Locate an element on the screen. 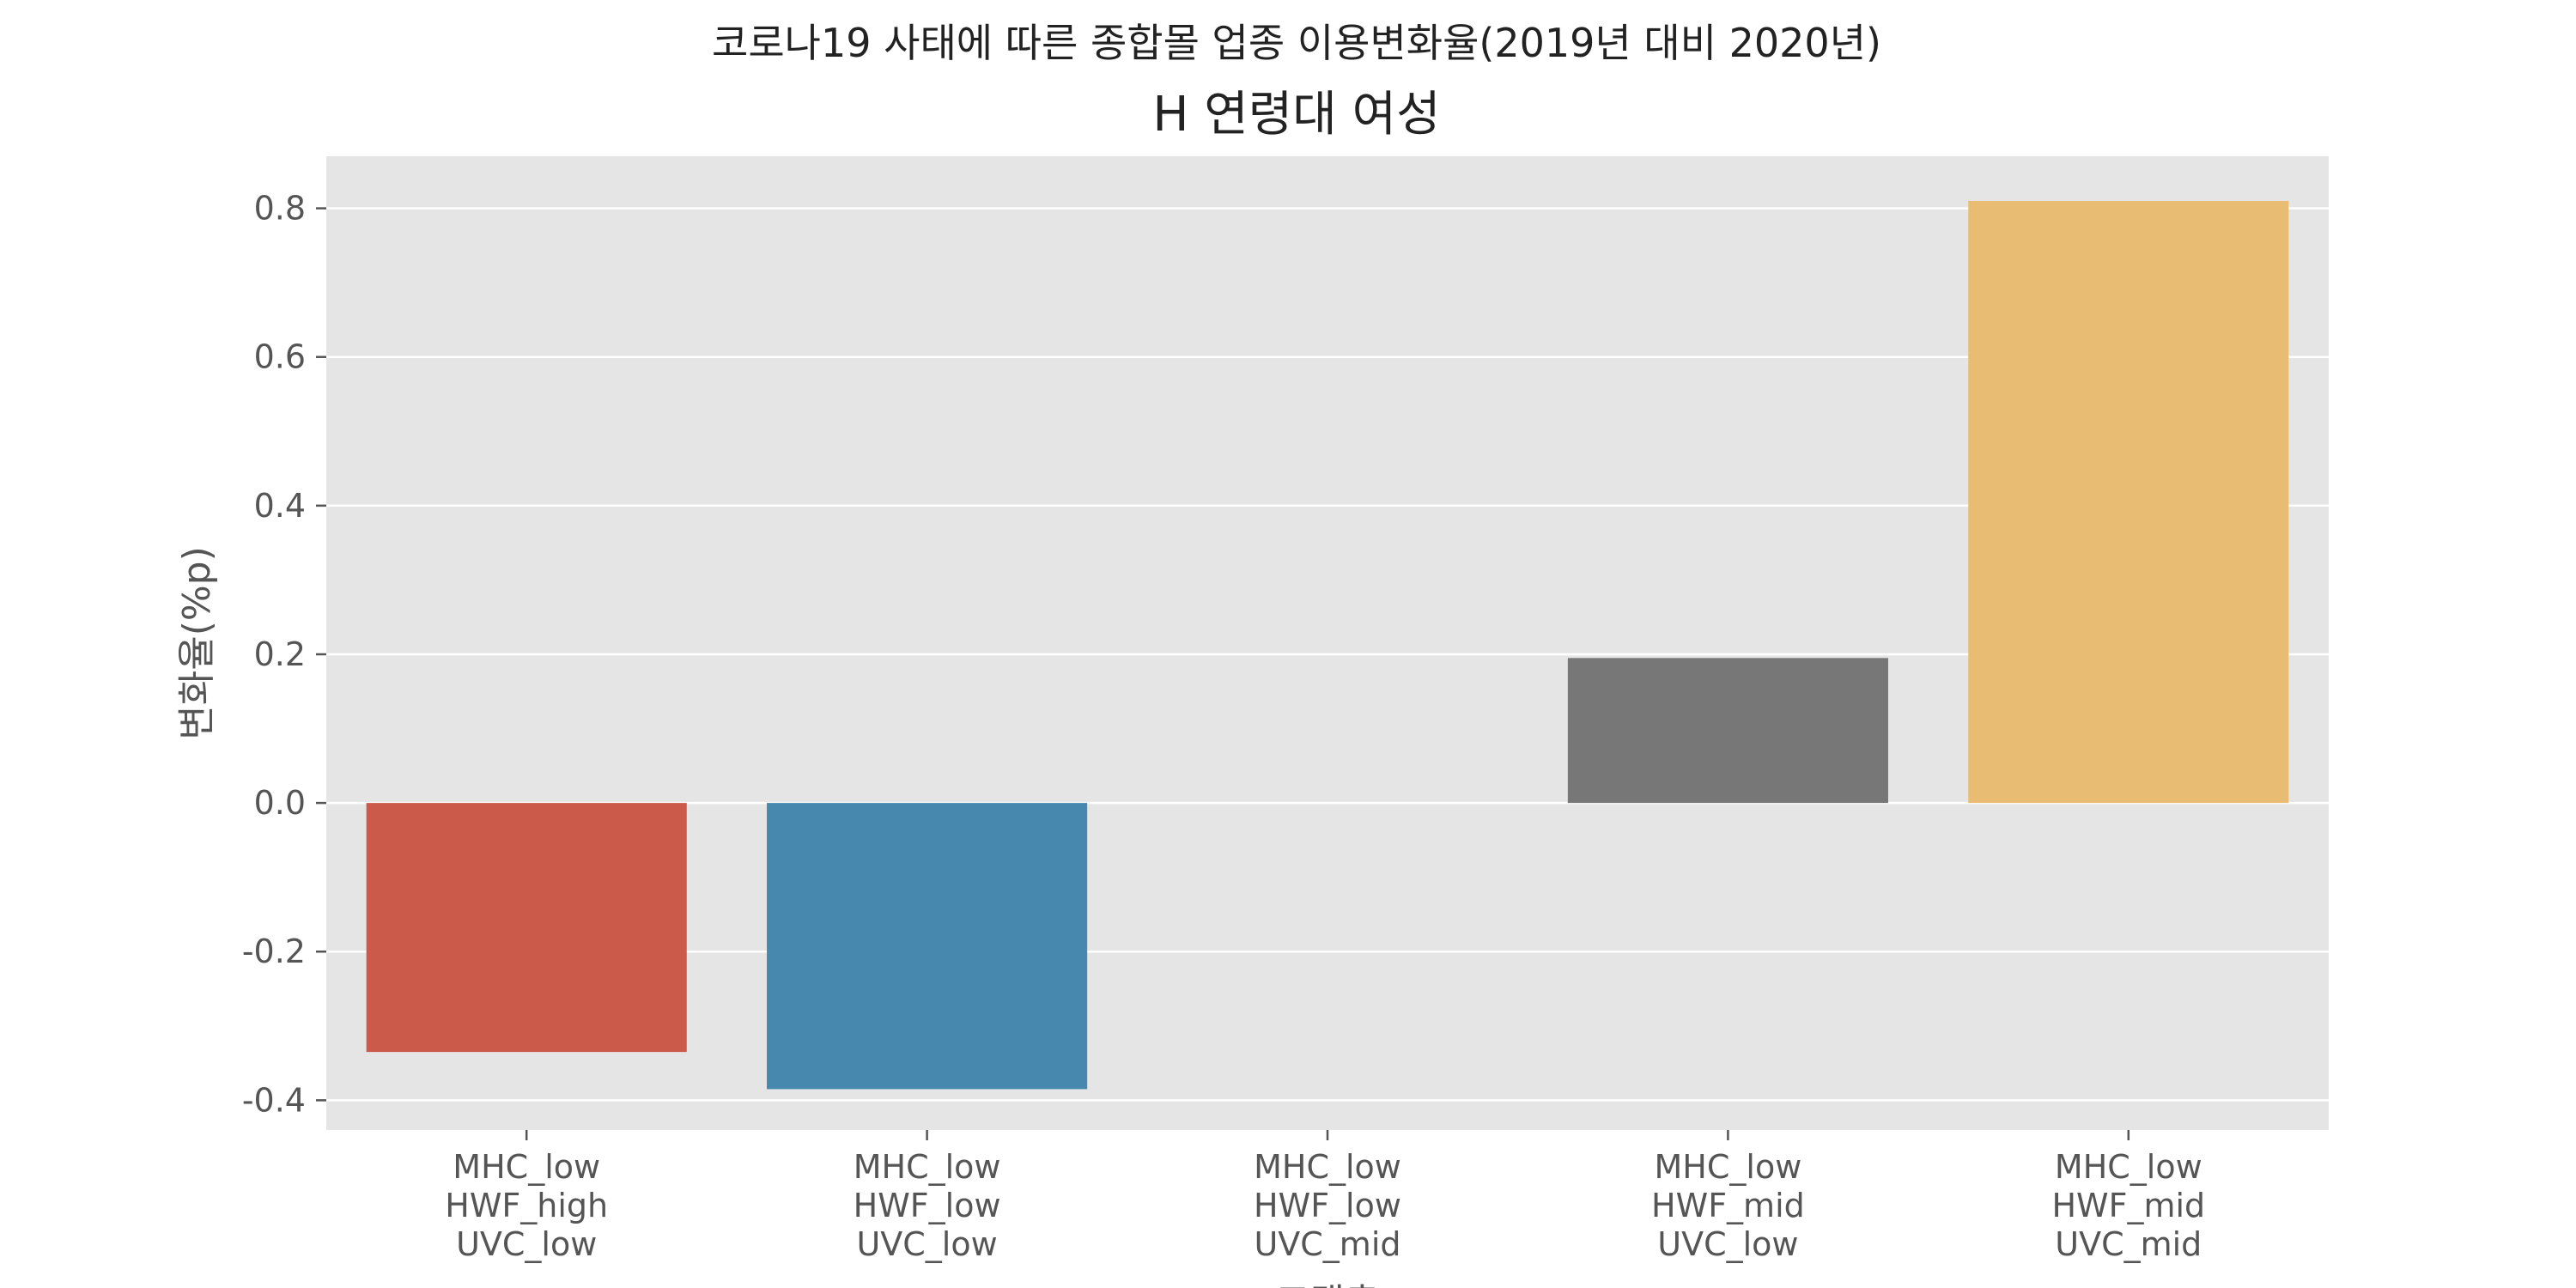 The image size is (2576, 1288). y-tick-label: 0.0 is located at coordinates (280, 803).